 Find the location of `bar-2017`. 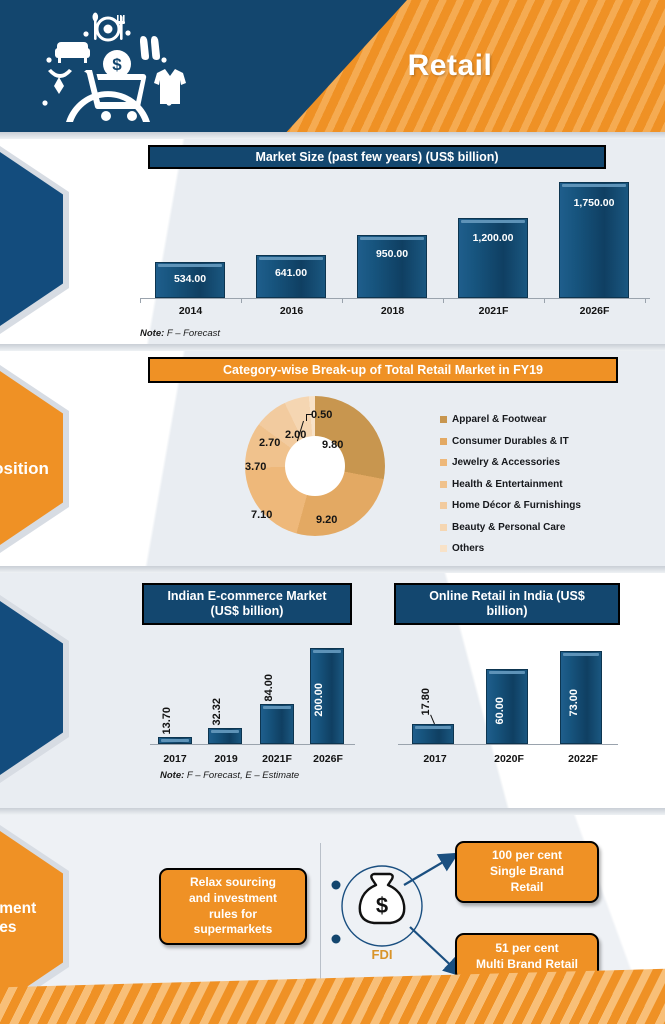

bar-2017 is located at coordinates (175, 740).